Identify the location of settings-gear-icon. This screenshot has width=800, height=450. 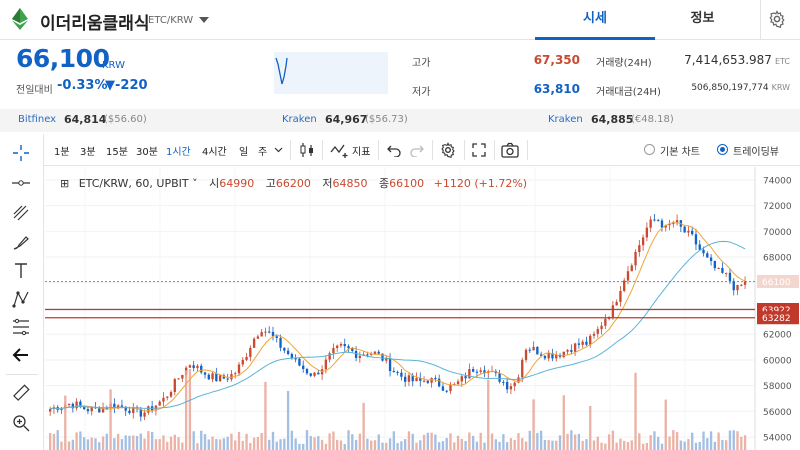
(777, 19).